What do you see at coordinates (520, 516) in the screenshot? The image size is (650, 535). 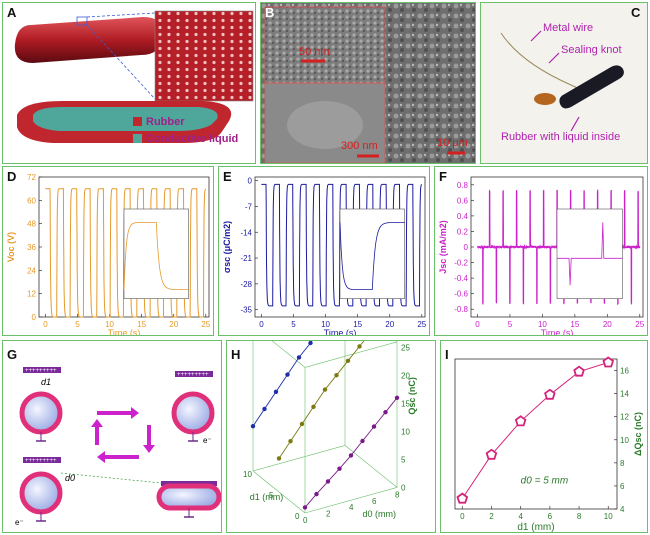 I see `panel-i-xtick-label: 4` at bounding box center [520, 516].